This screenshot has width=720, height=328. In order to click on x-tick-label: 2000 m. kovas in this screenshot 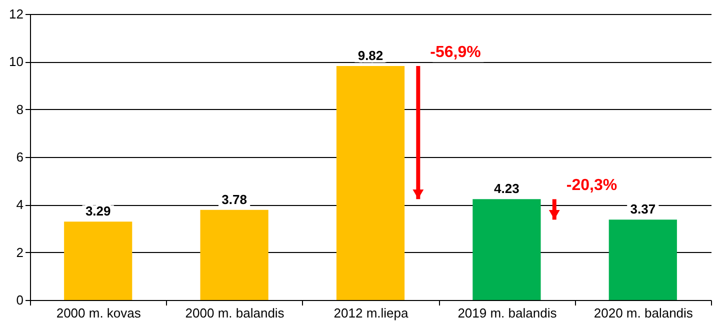, I will do `click(99, 313)`.